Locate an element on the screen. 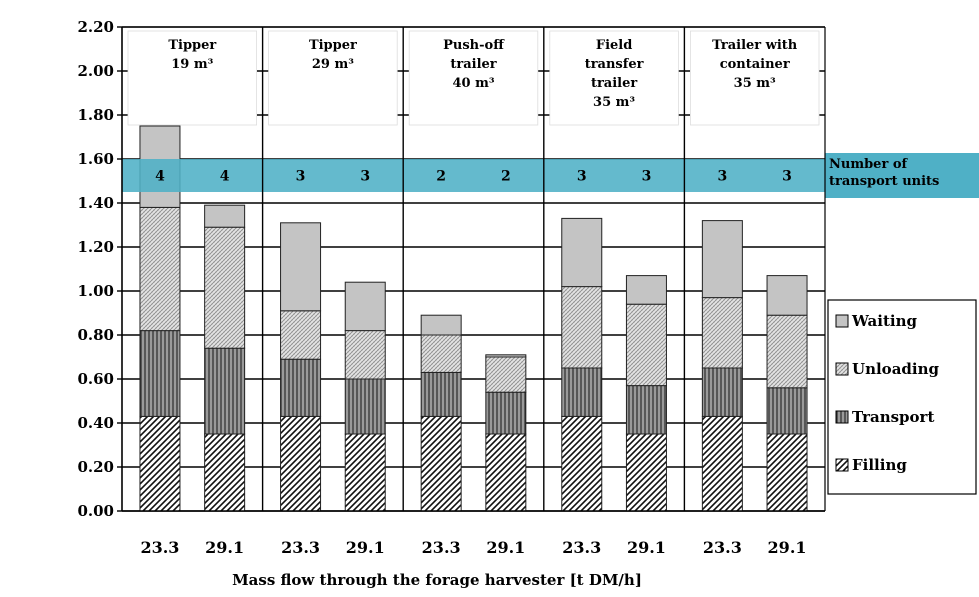  group-title-line: Push-off is located at coordinates (474, 45).